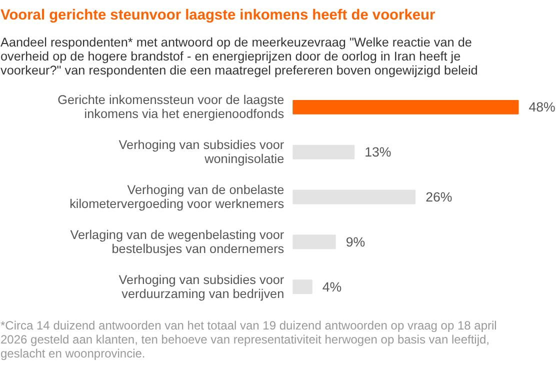 The height and width of the screenshot is (365, 556). What do you see at coordinates (439, 197) in the screenshot?
I see `data-label: 26%` at bounding box center [439, 197].